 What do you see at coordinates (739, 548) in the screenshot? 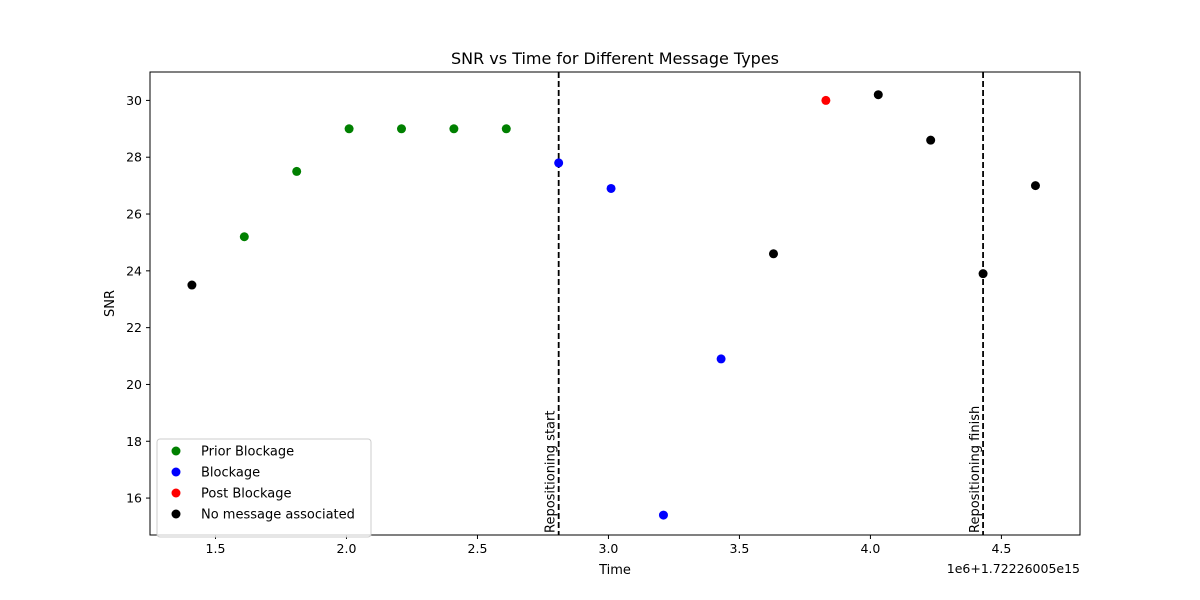
I see `x-tick-label-4: 3.5` at bounding box center [739, 548].